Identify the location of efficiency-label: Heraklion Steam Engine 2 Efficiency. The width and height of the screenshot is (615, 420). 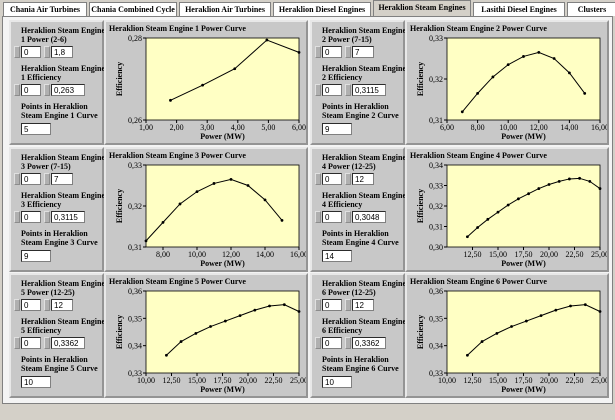
(364, 73).